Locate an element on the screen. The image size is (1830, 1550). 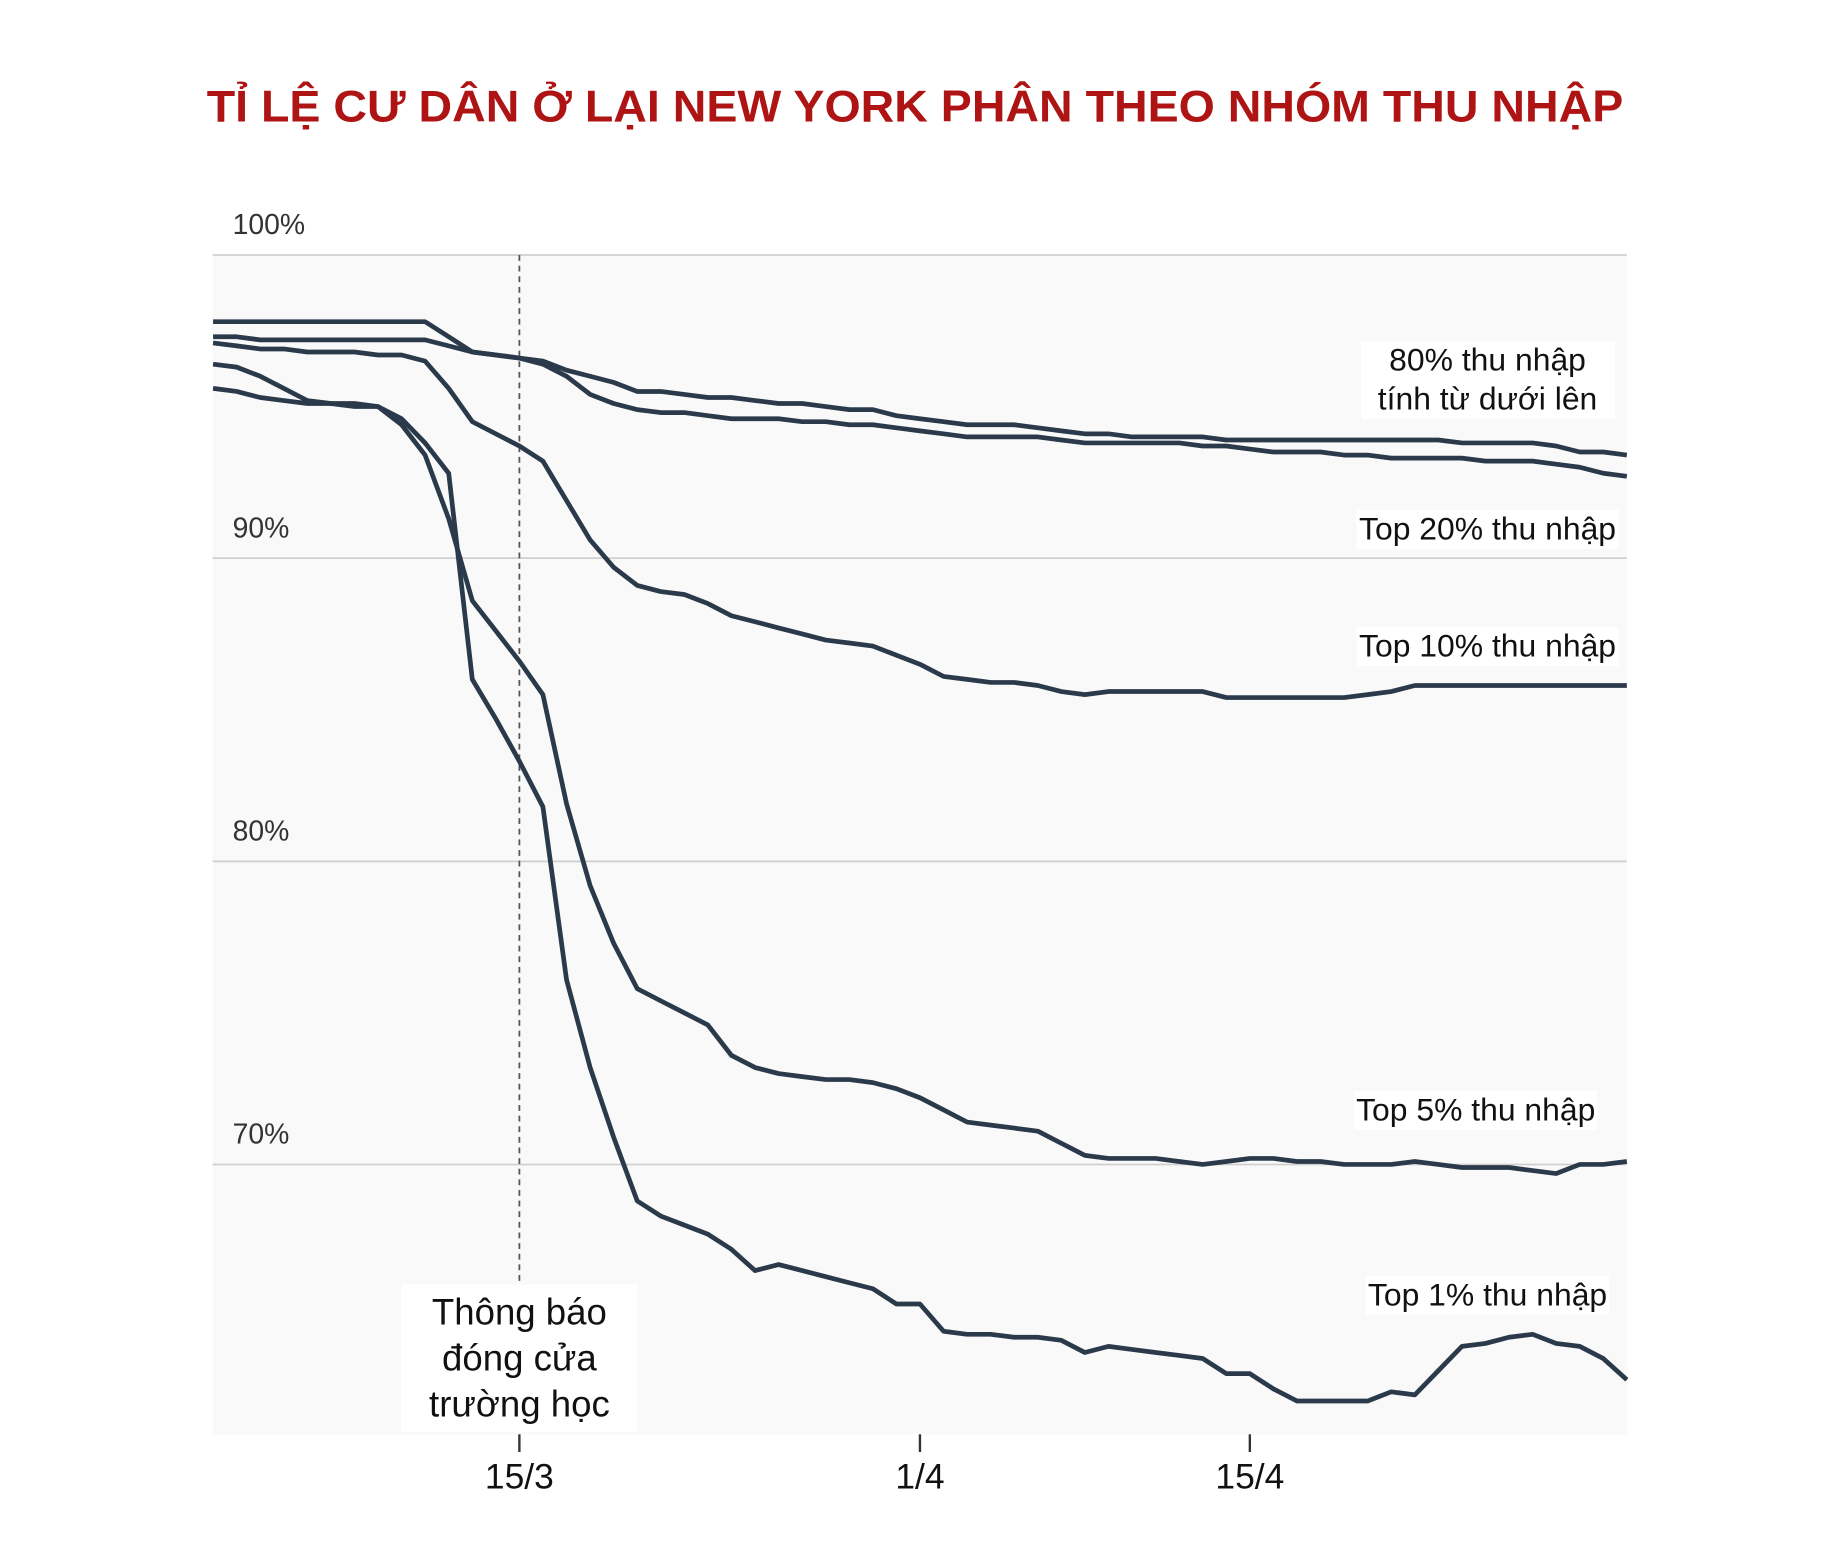
series-label-box: 80% thu nhập tính từ dưới lên is located at coordinates (1487, 380).